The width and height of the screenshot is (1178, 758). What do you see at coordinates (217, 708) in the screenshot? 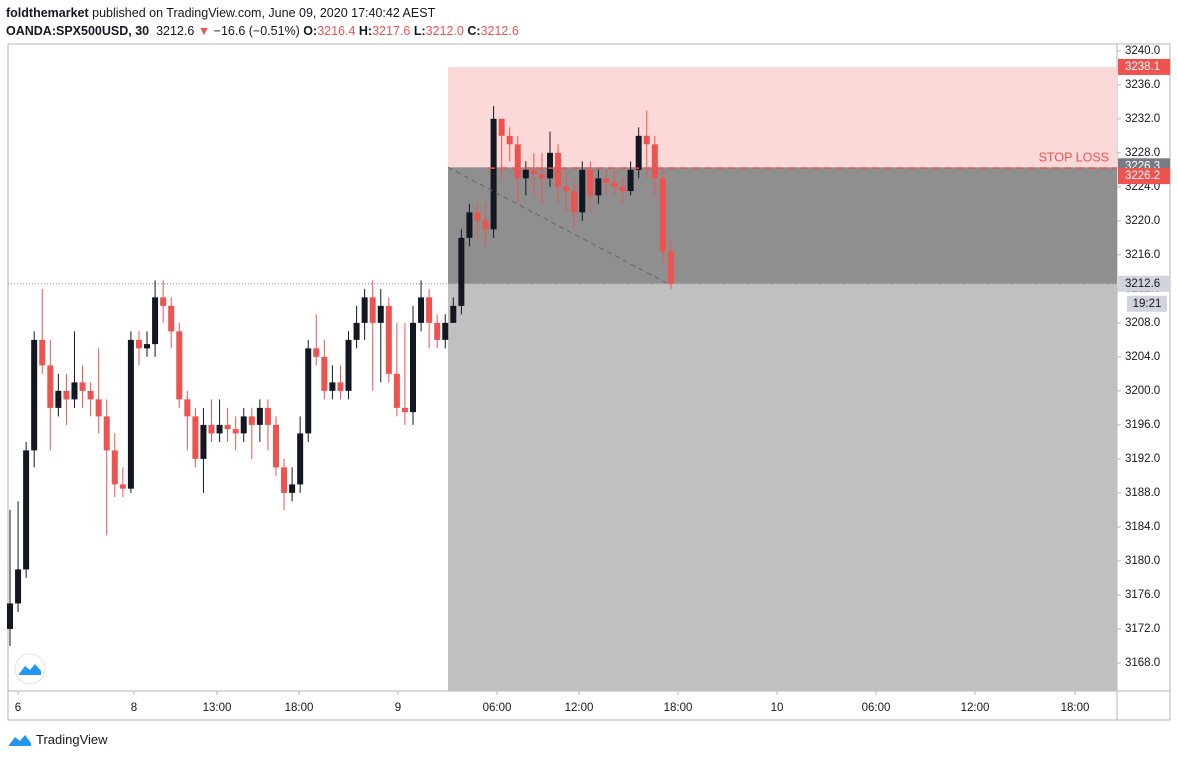
I see `x-tick-label: 13:00` at bounding box center [217, 708].